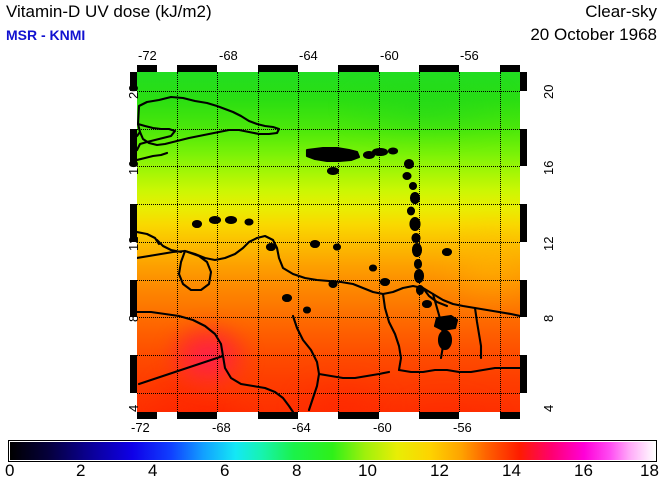 This screenshot has width=665, height=480. What do you see at coordinates (328, 415) in the screenshot?
I see `map-axis-bottom` at bounding box center [328, 415].